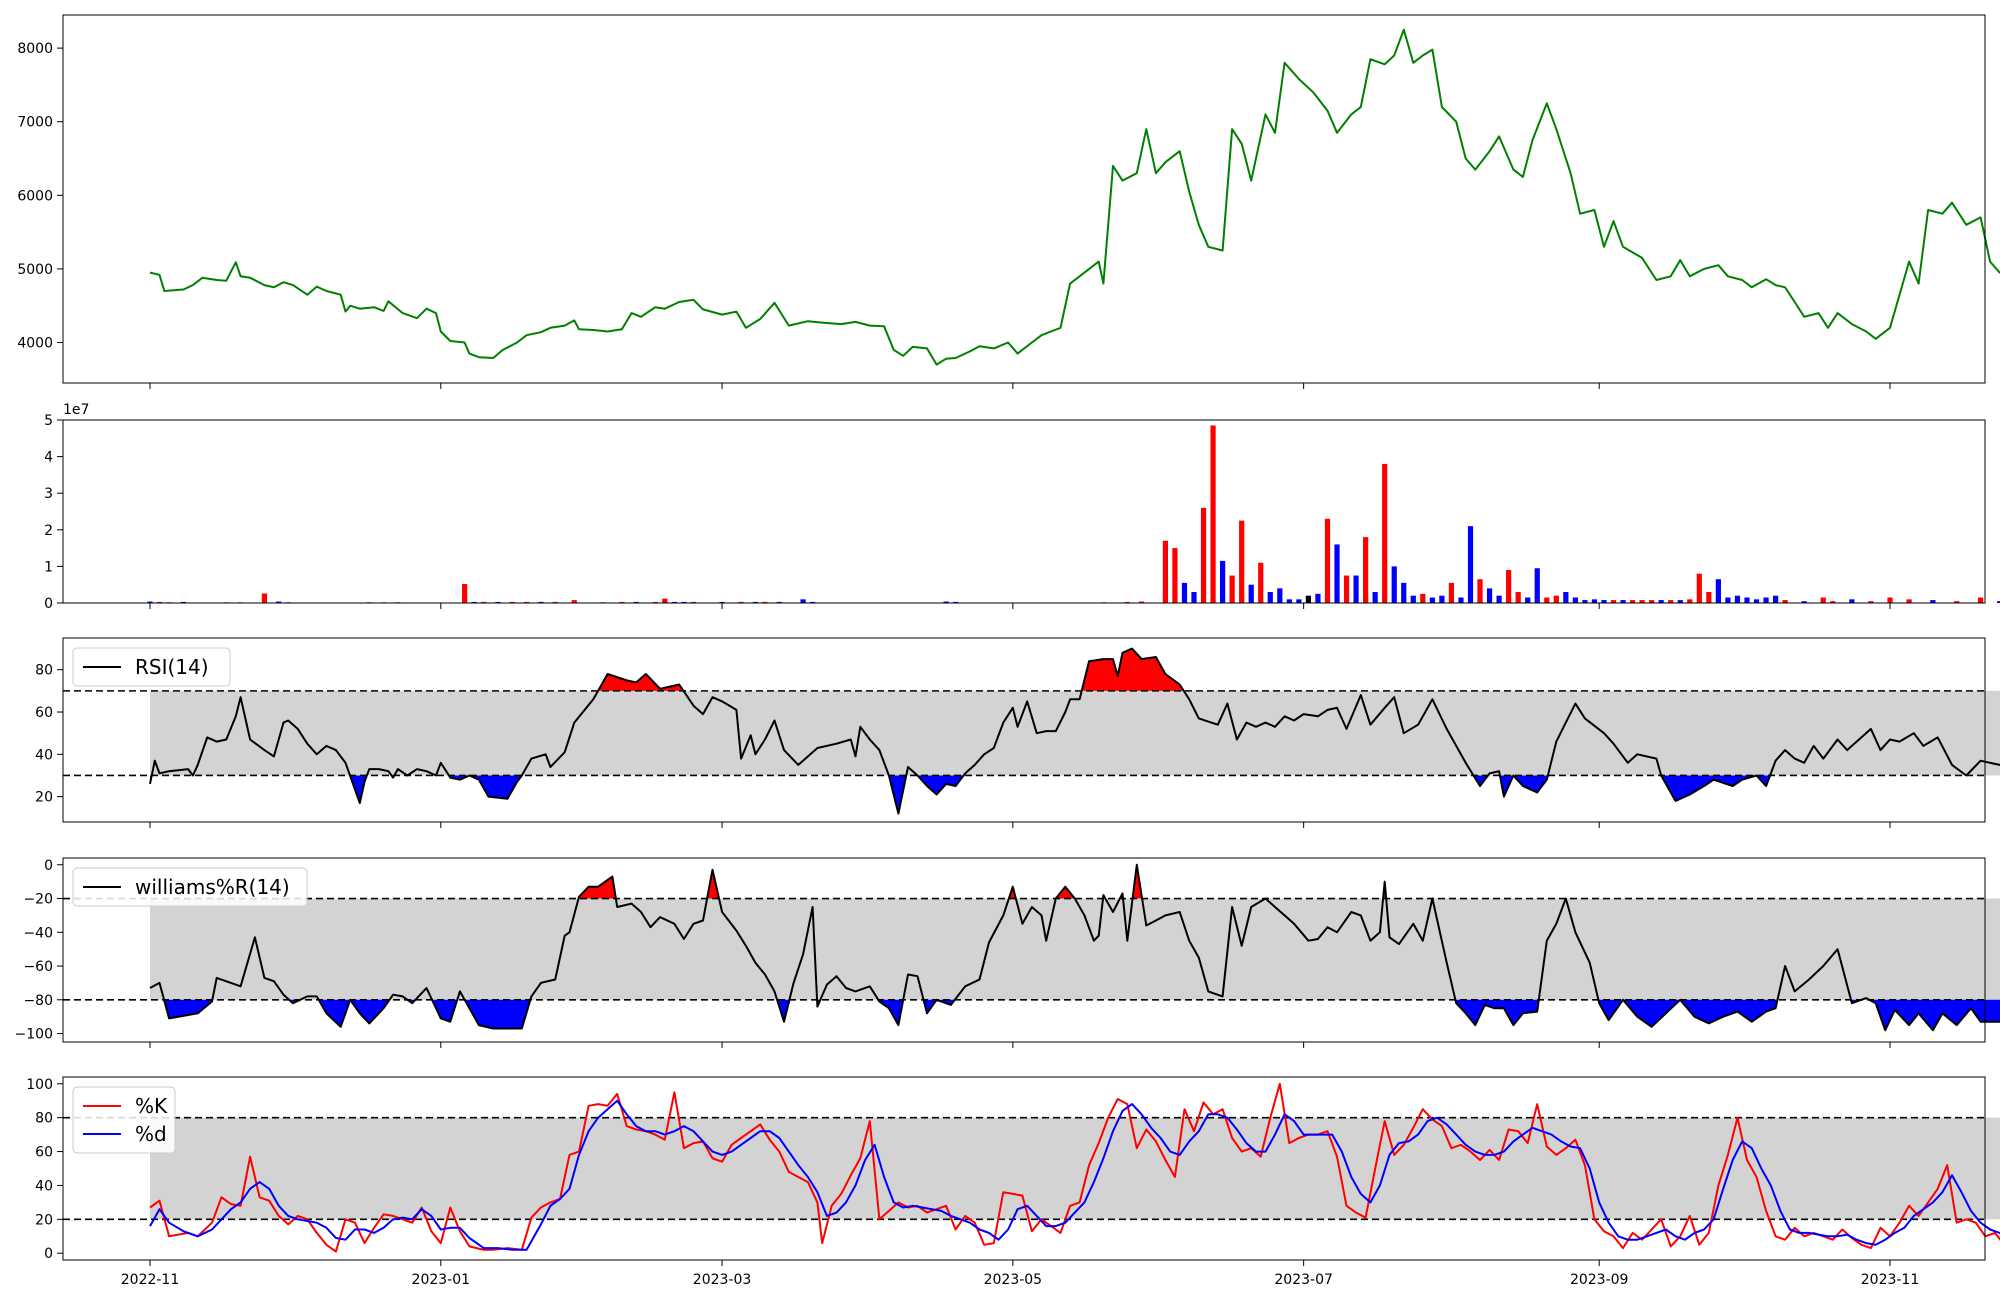 Image resolution: width=2000 pixels, height=1300 pixels. I want to click on rsi-line, so click(1074, 731).